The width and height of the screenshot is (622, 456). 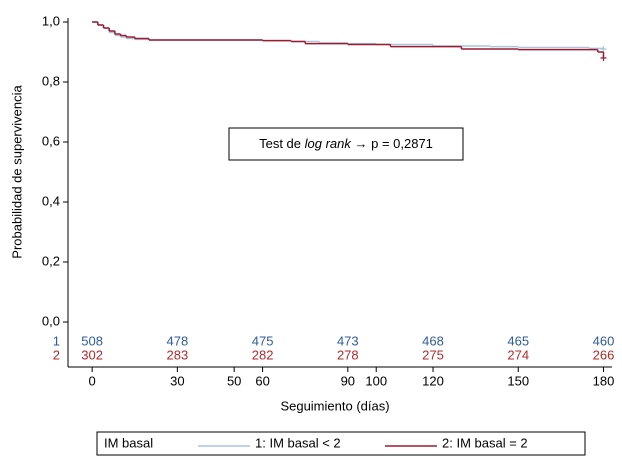 I want to click on x-tick-label: 50, so click(x=234, y=380).